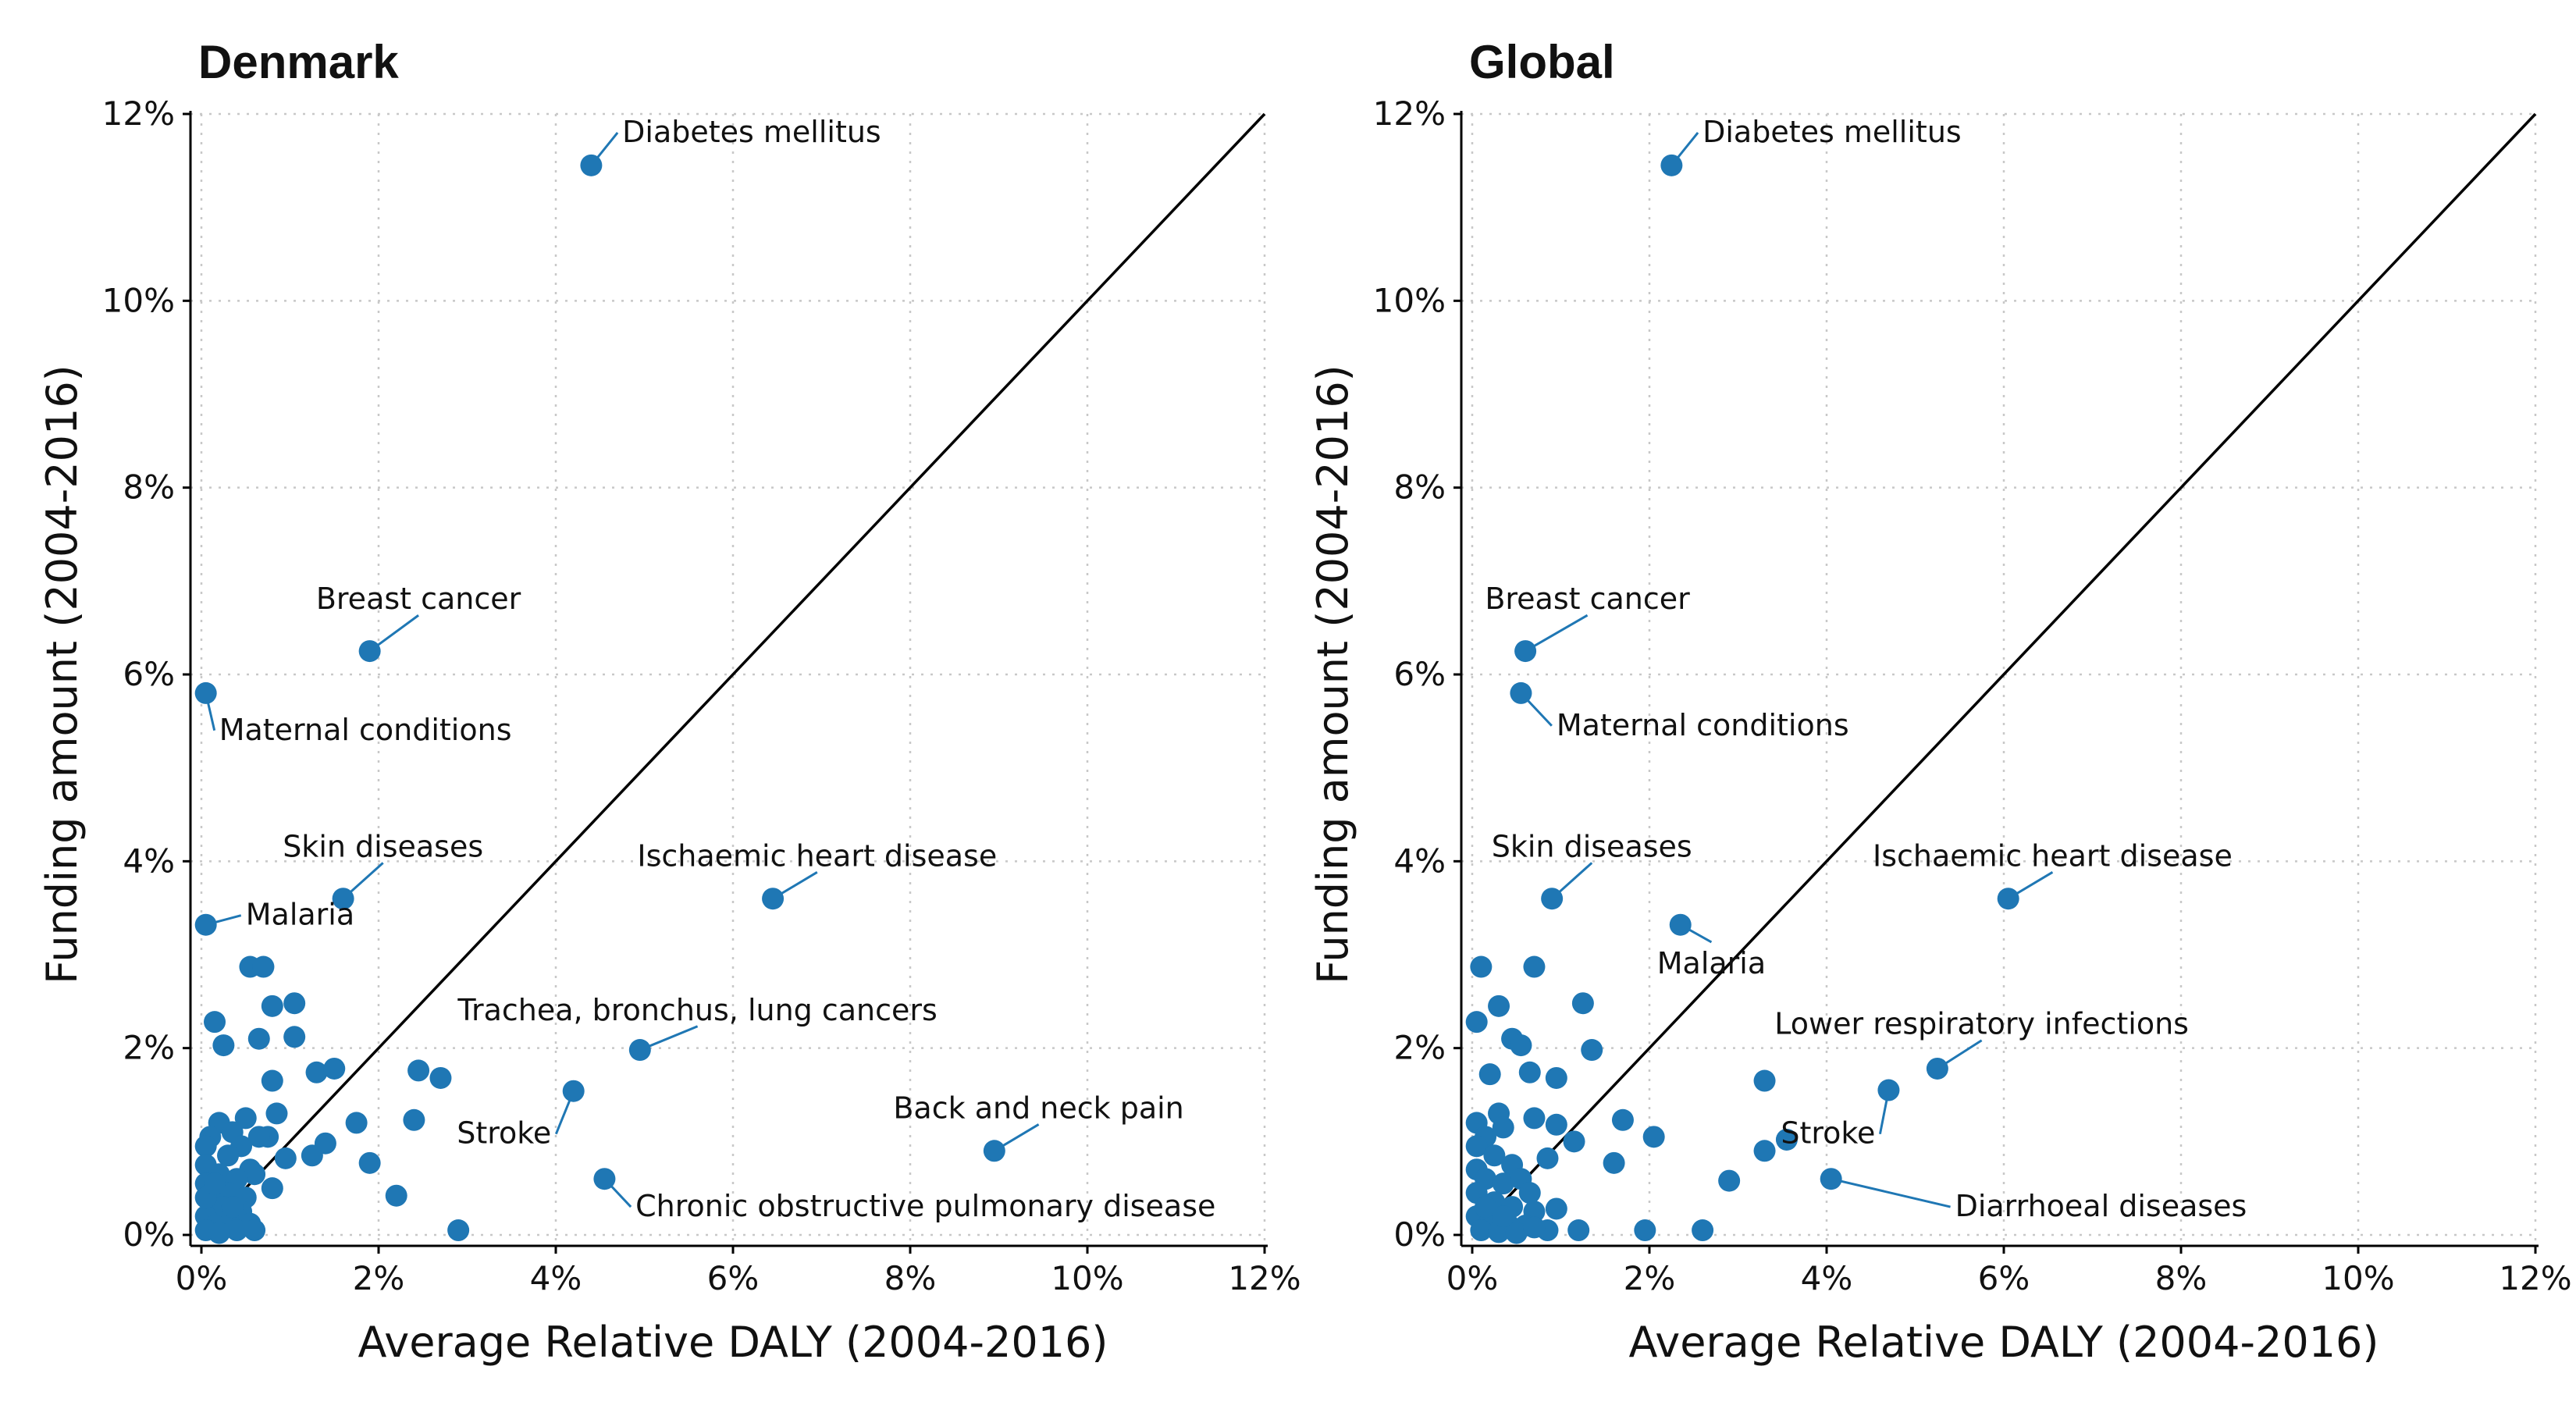 This screenshot has width=2576, height=1409. What do you see at coordinates (383, 846) in the screenshot?
I see `point-label: Skin diseases` at bounding box center [383, 846].